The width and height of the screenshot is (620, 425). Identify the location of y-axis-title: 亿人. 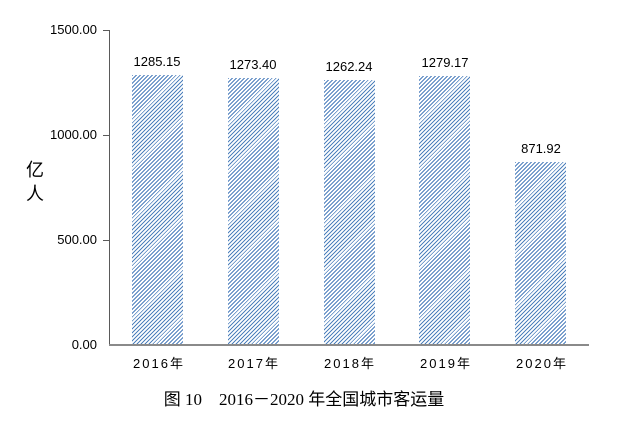
(35, 182).